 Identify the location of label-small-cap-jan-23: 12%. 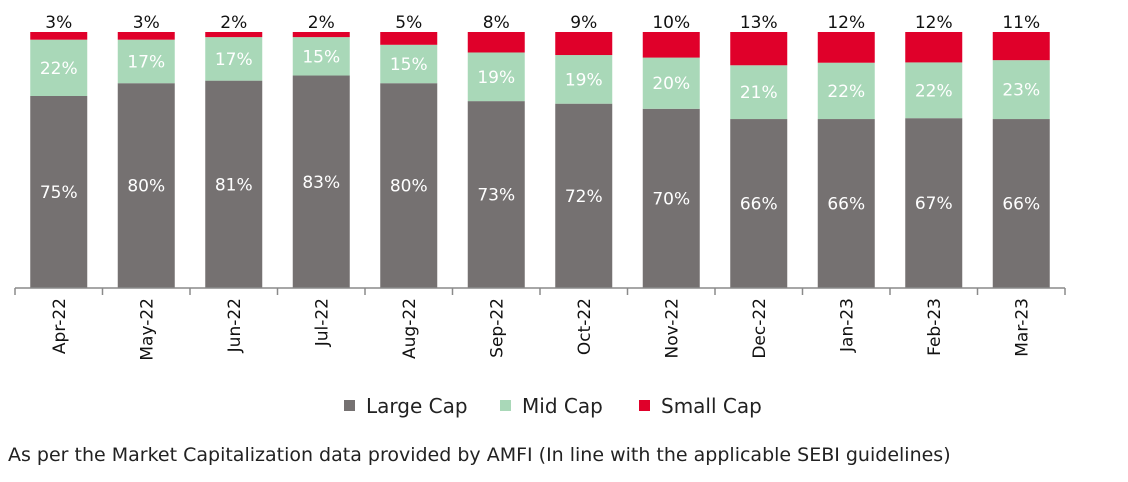
(846, 23).